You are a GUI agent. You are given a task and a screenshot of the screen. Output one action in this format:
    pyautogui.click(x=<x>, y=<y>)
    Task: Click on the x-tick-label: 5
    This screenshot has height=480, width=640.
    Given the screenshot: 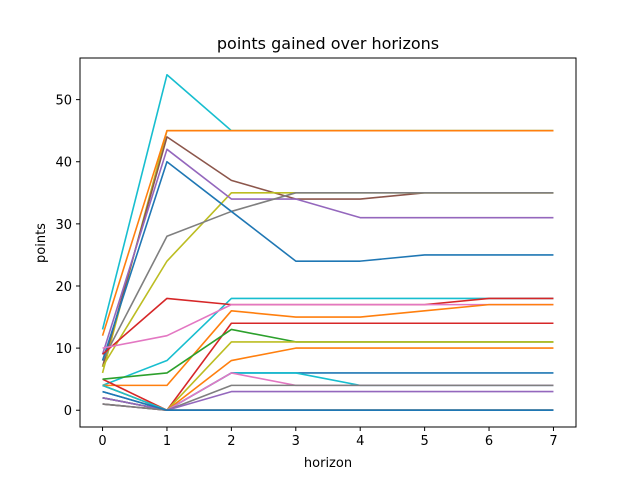 What is the action you would take?
    pyautogui.click(x=424, y=441)
    